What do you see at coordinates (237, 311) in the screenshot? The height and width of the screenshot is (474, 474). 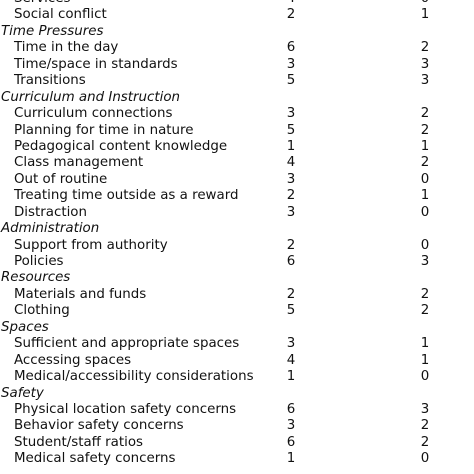 I see `table-row: Clothing 5 2` at bounding box center [237, 311].